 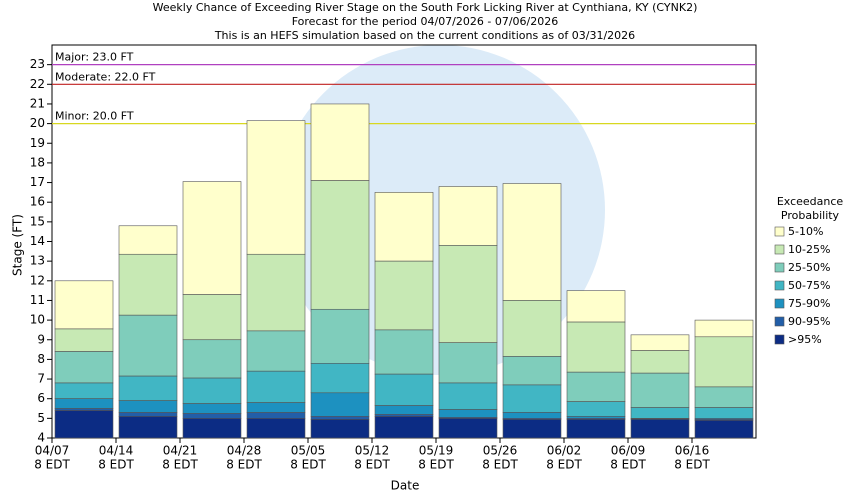 What do you see at coordinates (105, 76) in the screenshot?
I see `threshold-label: Moderate: 22.0 FT` at bounding box center [105, 76].